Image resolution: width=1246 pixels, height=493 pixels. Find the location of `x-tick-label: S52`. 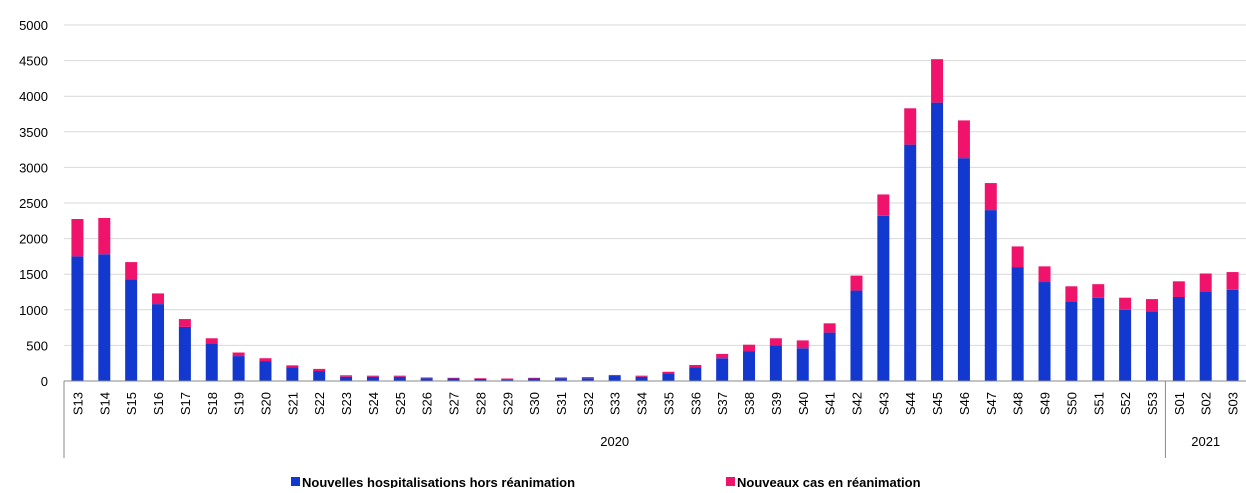

x-tick-label: S52 is located at coordinates (1125, 403).